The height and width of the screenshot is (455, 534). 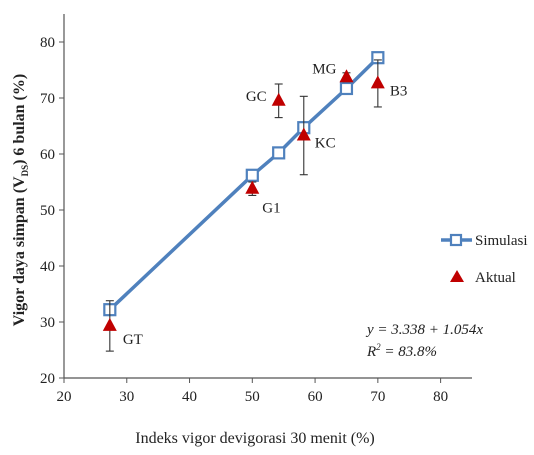 I want to click on legend-simulasi-marker, so click(x=456, y=240).